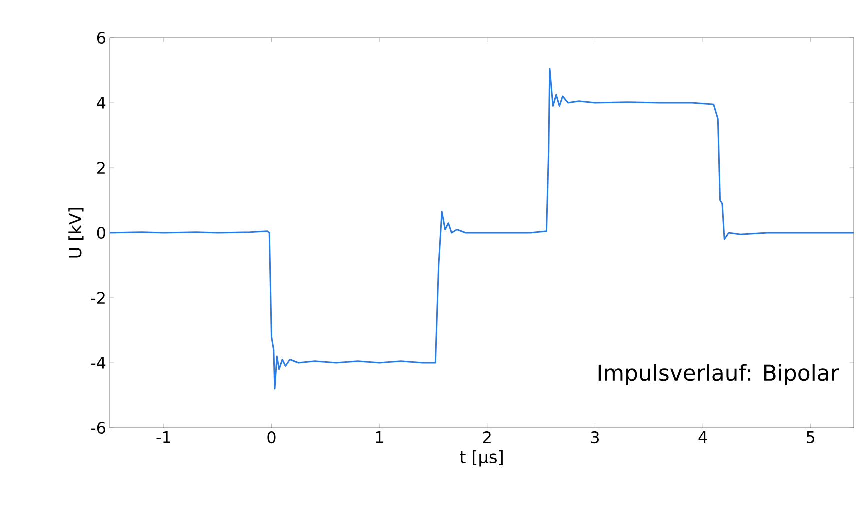 The width and height of the screenshot is (856, 520). I want to click on x-tick-label: 4, so click(703, 438).